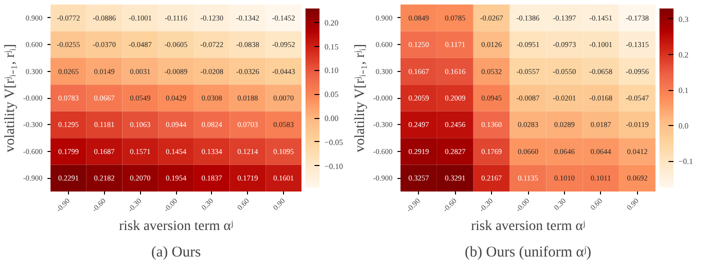 This screenshot has height=265, width=701. What do you see at coordinates (683, 126) in the screenshot?
I see `color-bar-label: 0.0` at bounding box center [683, 126].